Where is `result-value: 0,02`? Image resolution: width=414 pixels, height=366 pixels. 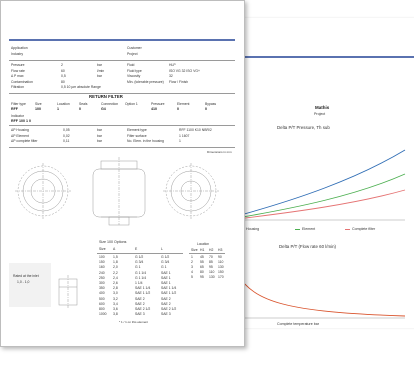
result-value: 0,02 is located at coordinates (66, 135).